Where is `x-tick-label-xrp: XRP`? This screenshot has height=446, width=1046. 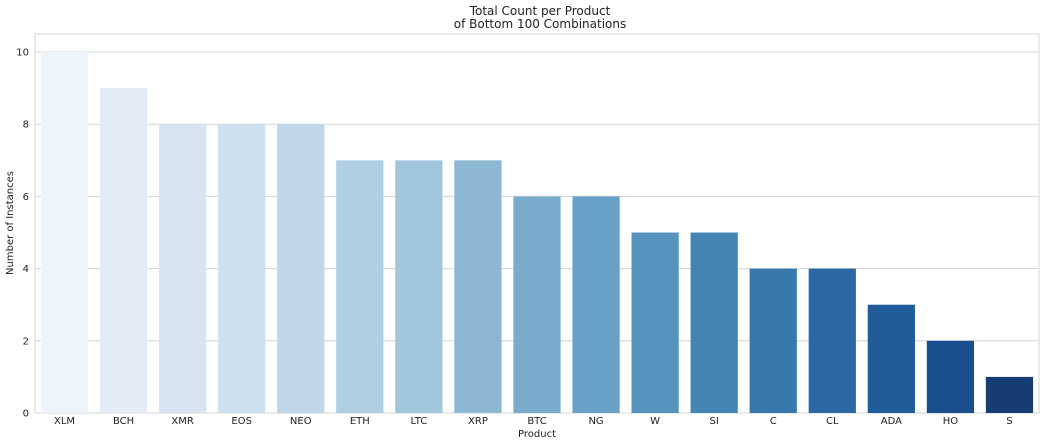 x-tick-label-xrp: XRP is located at coordinates (478, 421).